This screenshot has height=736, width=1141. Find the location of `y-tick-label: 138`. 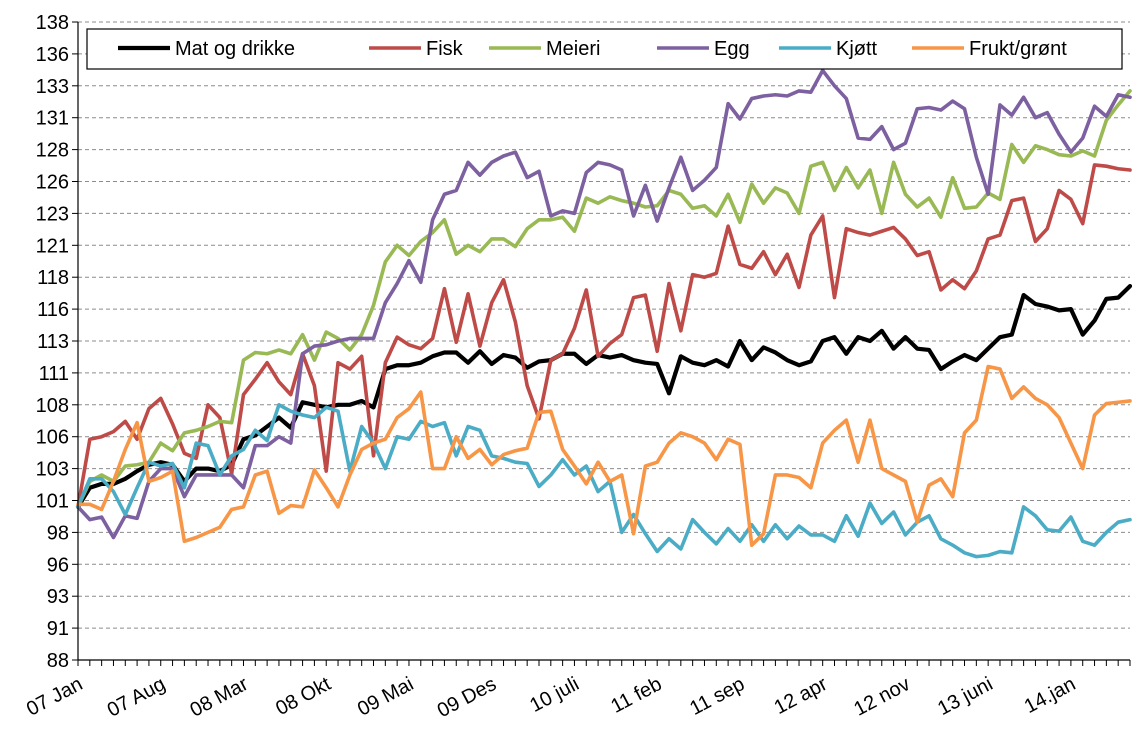

y-tick-label: 138 is located at coordinates (52, 23).